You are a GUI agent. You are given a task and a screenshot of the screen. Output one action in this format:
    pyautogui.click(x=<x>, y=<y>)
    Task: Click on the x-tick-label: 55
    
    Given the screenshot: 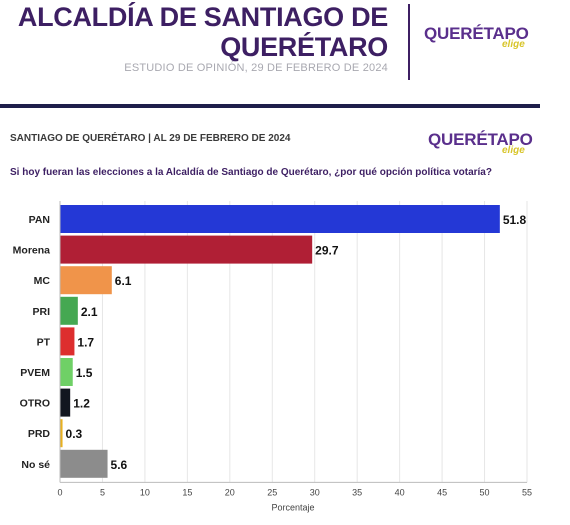 What is the action you would take?
    pyautogui.click(x=527, y=492)
    